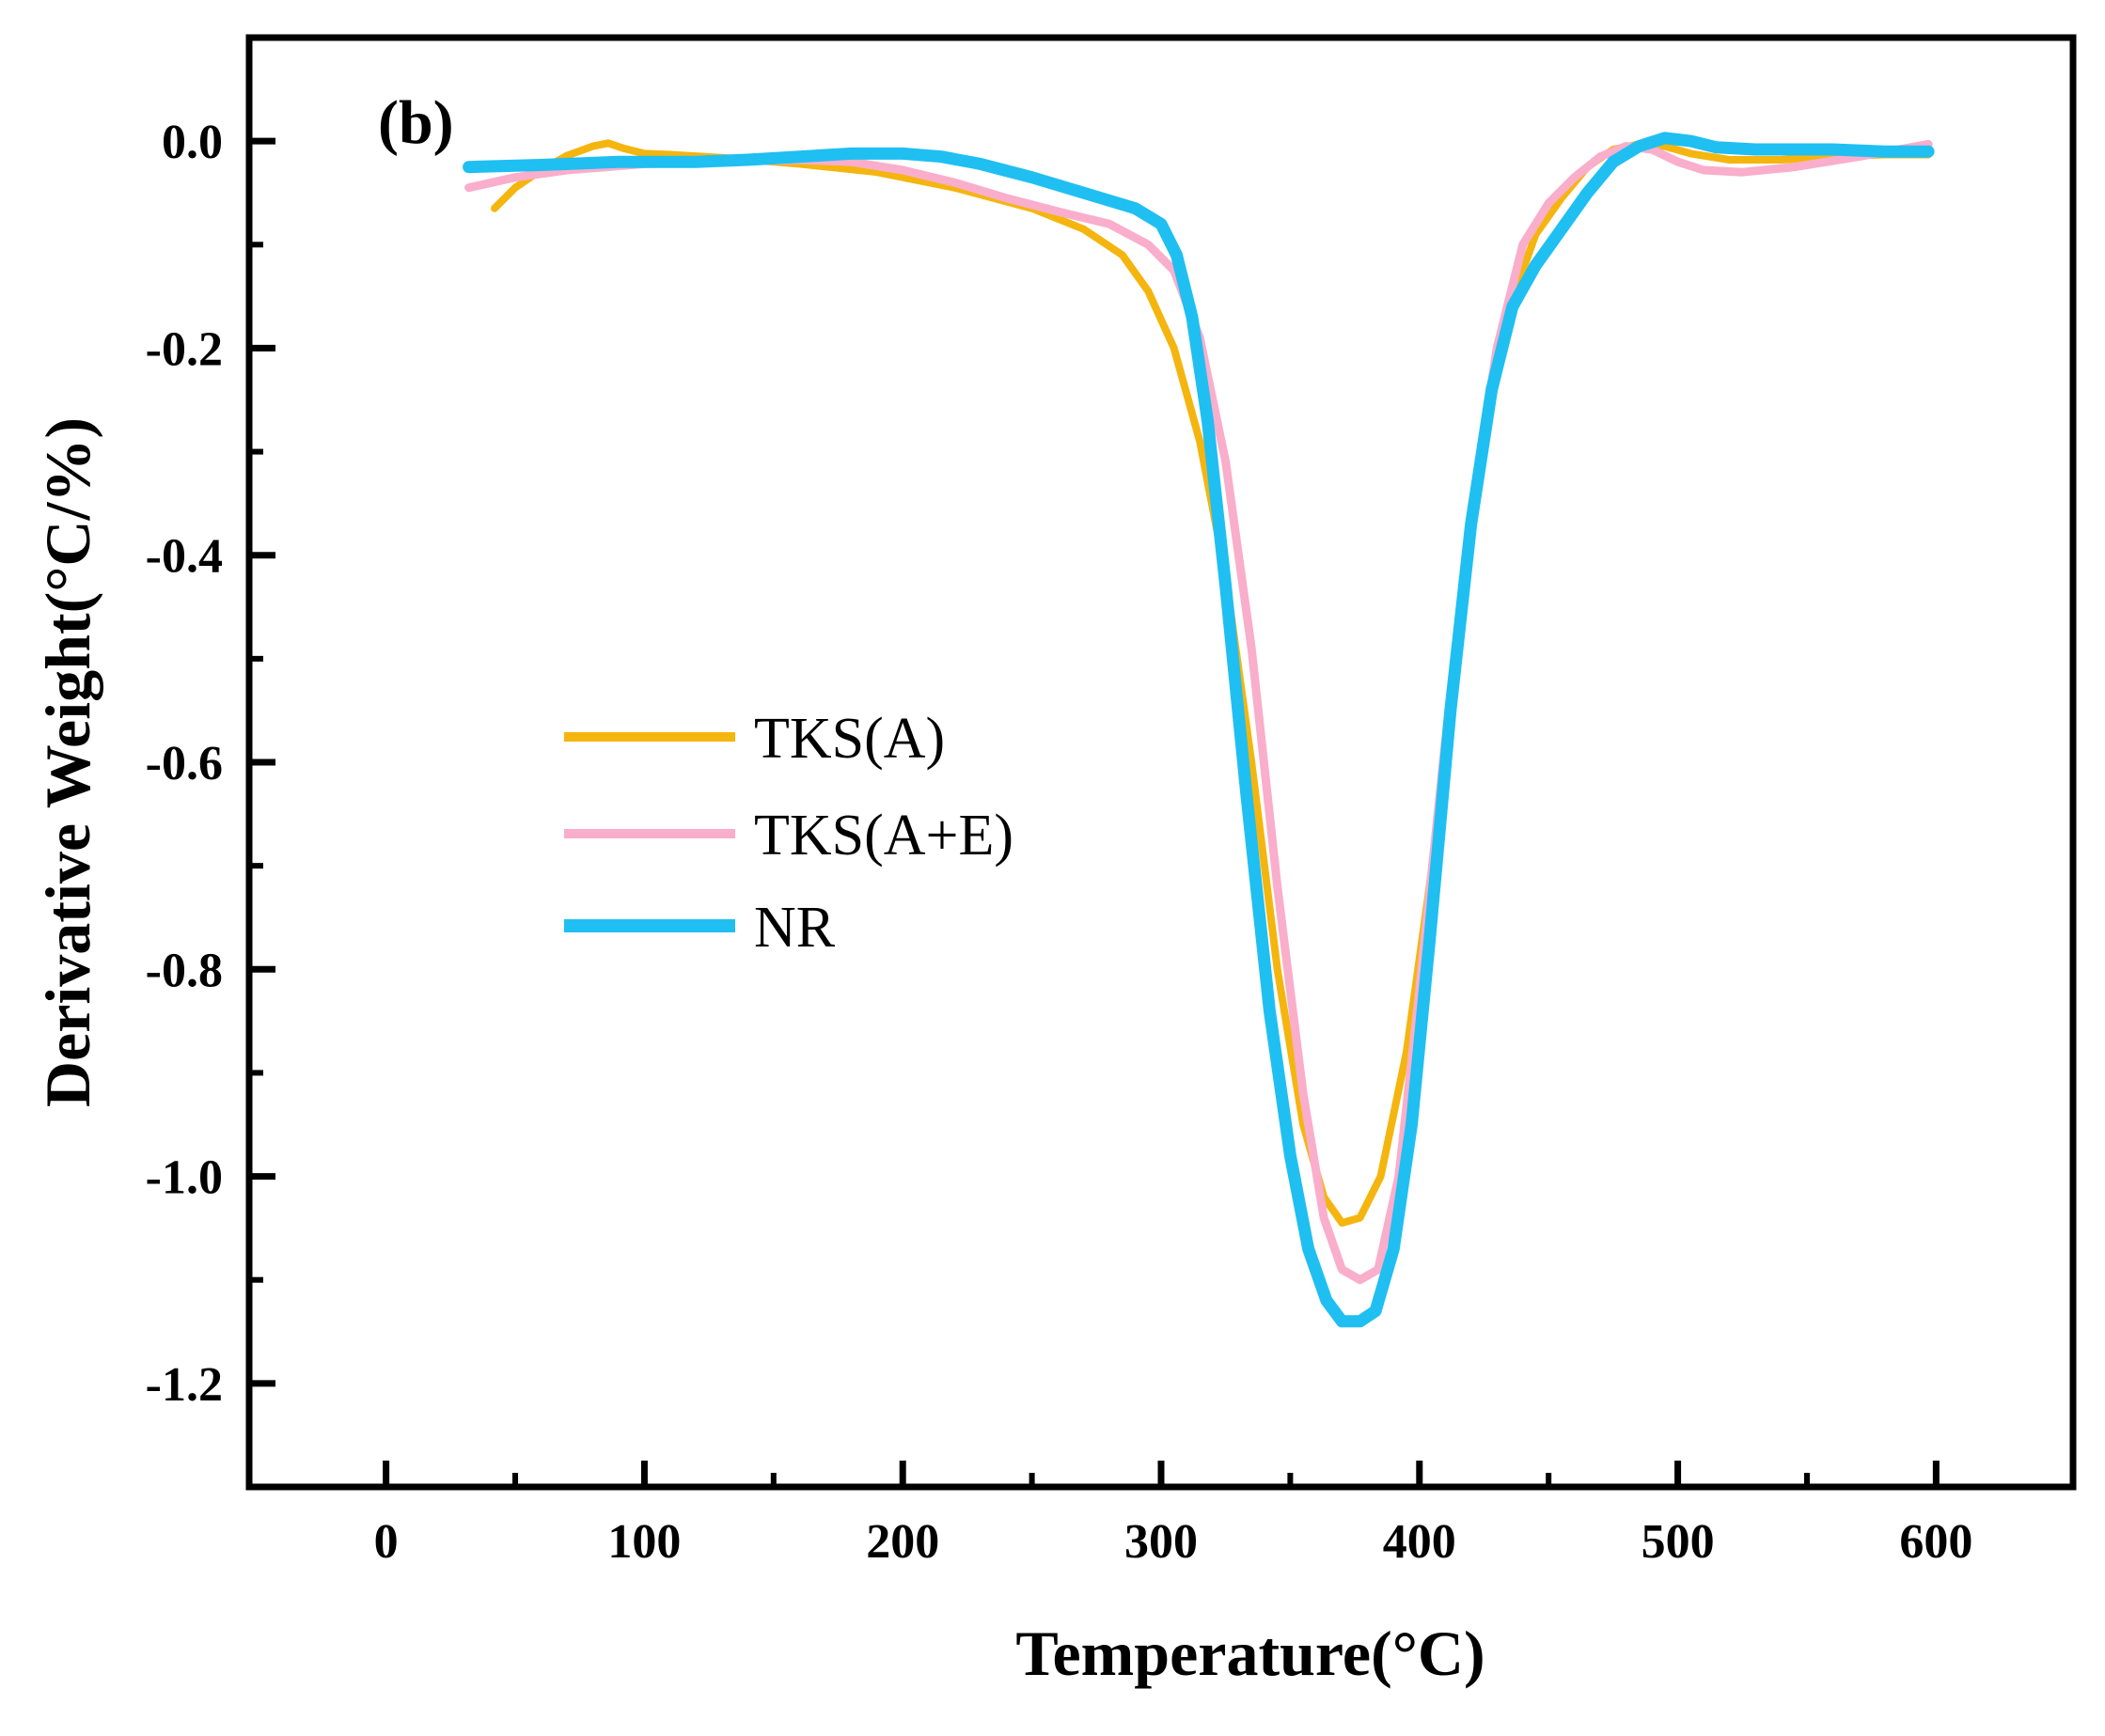 This screenshot has height=1736, width=2105. I want to click on x-tick-label: 0, so click(387, 1542).